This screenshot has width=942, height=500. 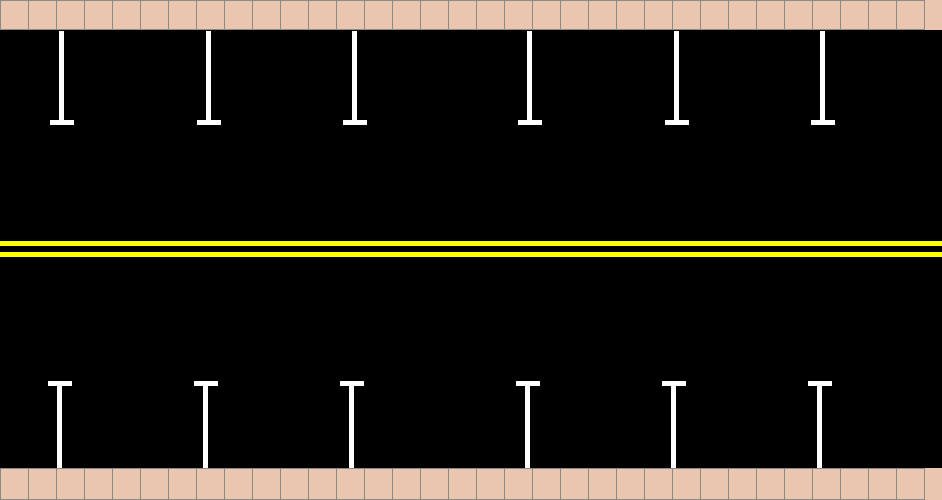 I want to click on top-sidewalk, so click(x=471, y=15).